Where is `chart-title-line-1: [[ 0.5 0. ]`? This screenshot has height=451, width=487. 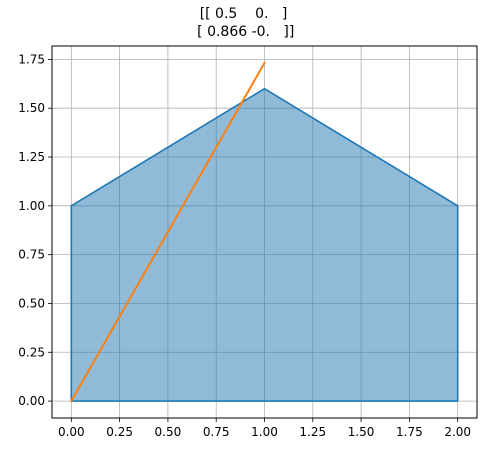 chart-title-line-1: [[ 0.5 0. ] is located at coordinates (243, 14).